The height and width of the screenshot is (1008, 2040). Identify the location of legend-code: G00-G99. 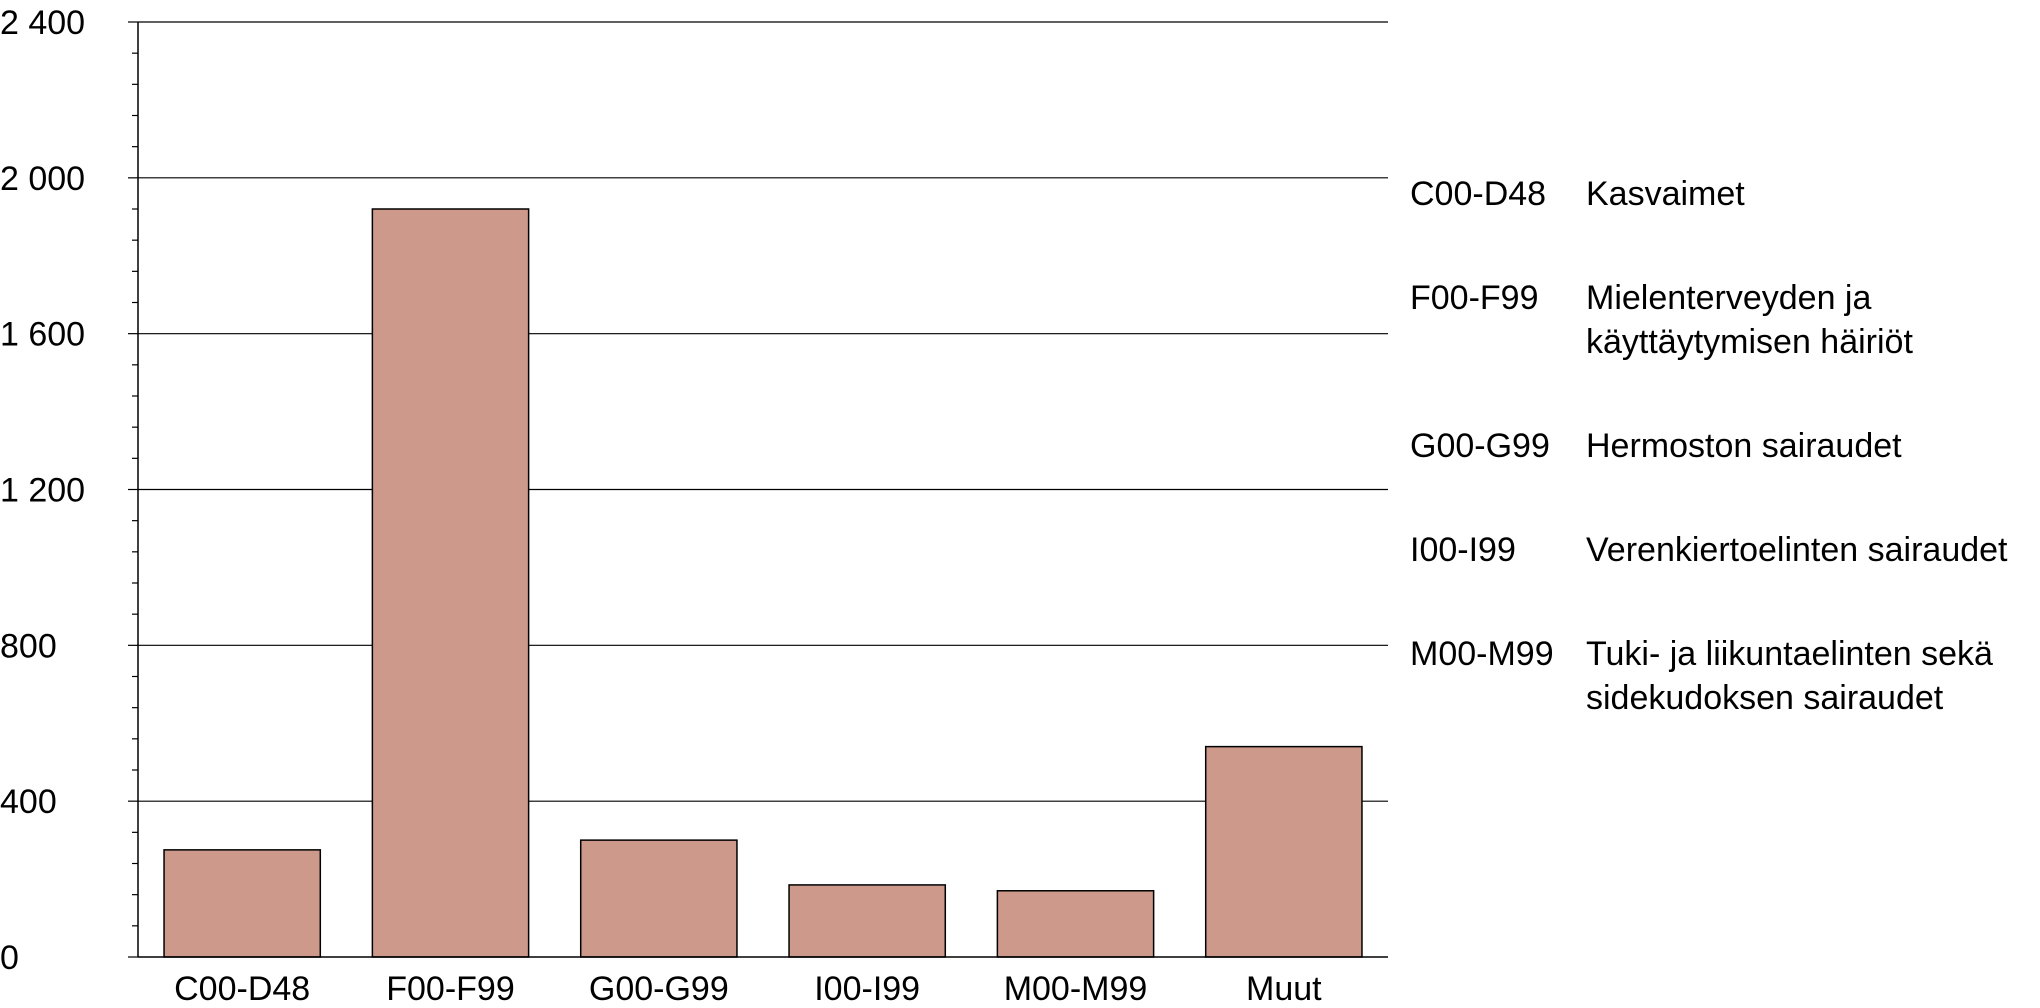
(1480, 446).